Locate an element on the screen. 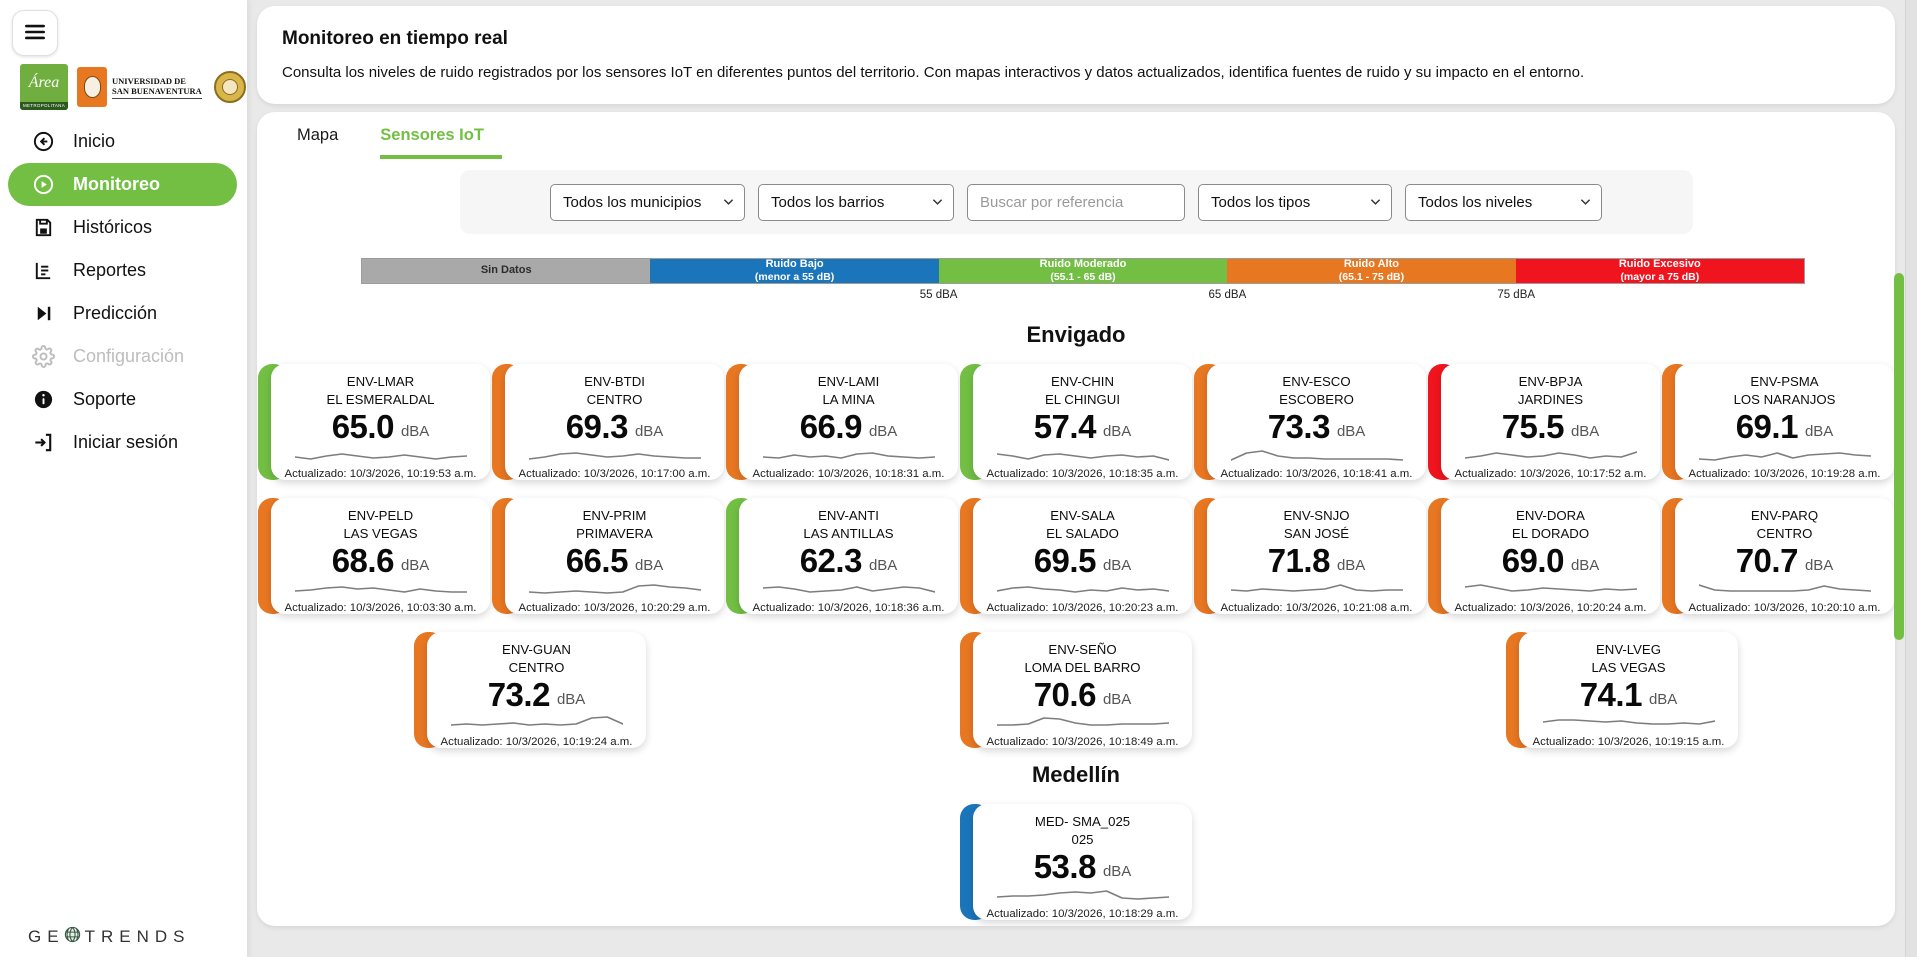 This screenshot has height=957, width=1917. sensor-location: ESCOBERO is located at coordinates (1316, 399).